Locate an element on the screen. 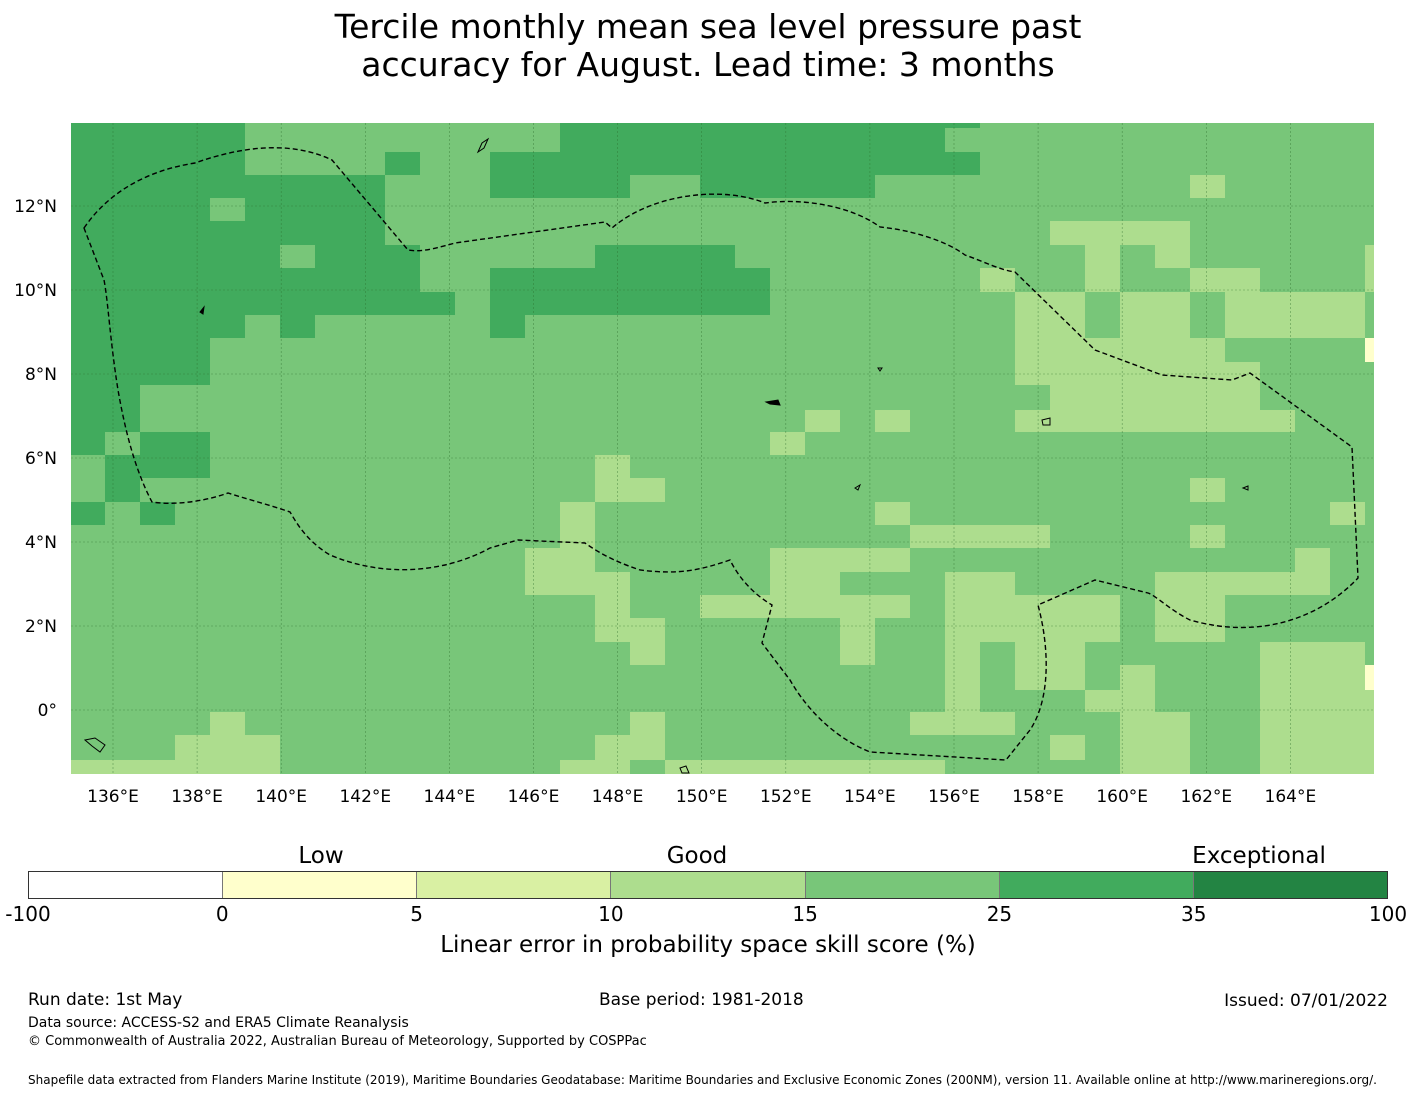  colorbar-tick-label: 10 is located at coordinates (611, 914).